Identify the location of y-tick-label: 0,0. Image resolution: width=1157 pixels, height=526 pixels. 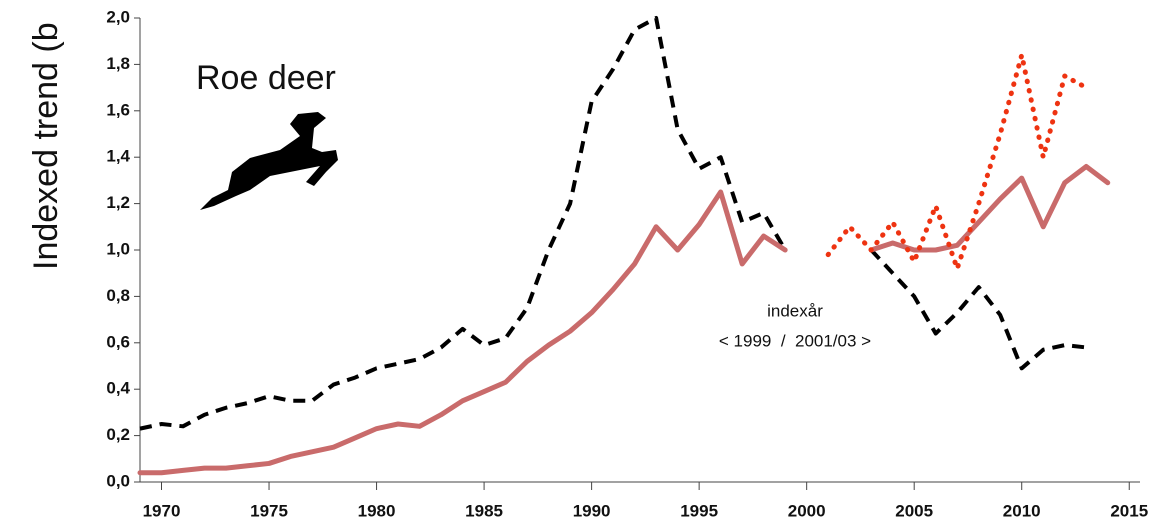
(118, 480).